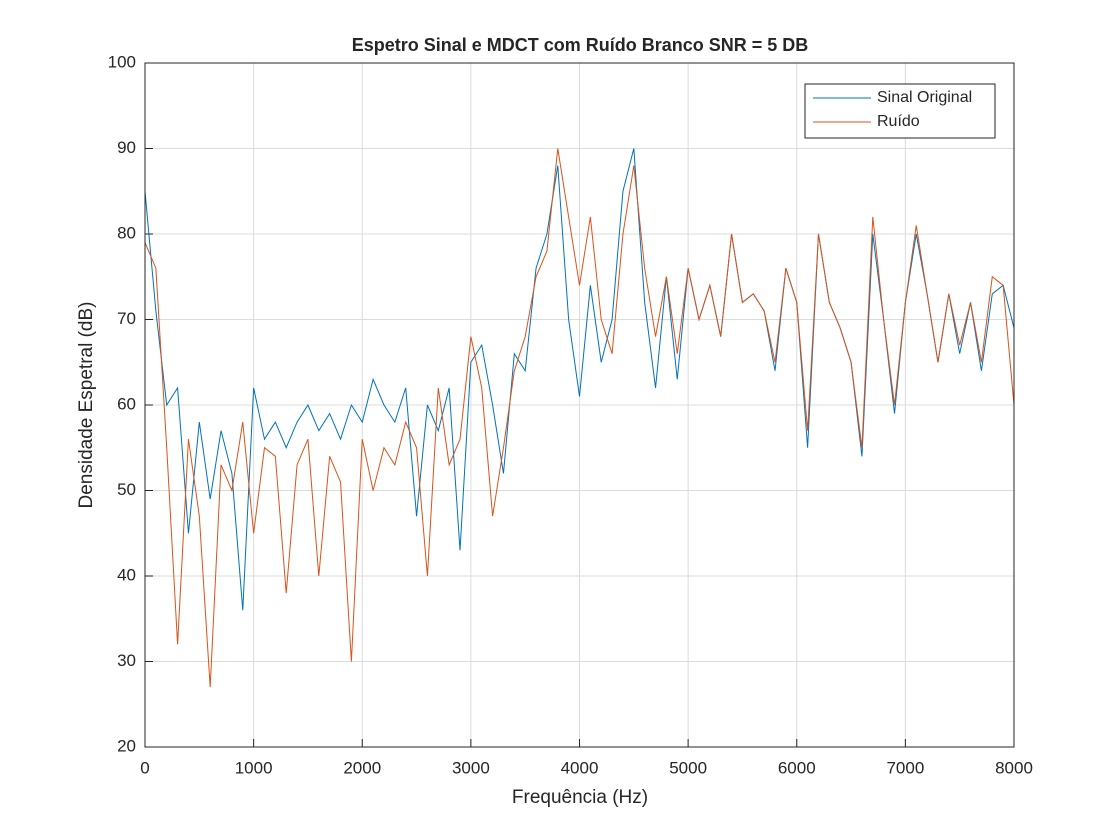  Describe the element at coordinates (900, 111) in the screenshot. I see `legend-box` at that location.